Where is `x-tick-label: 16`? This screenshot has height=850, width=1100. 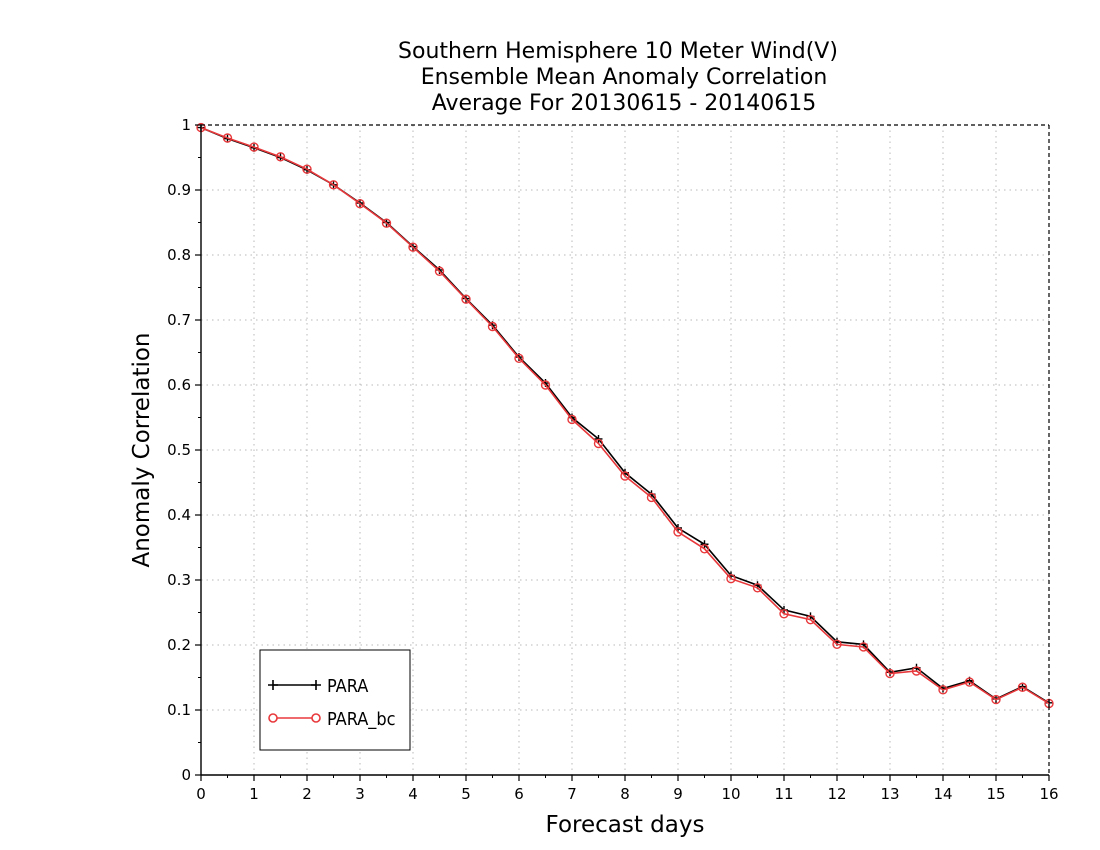 x-tick-label: 16 is located at coordinates (1048, 794).